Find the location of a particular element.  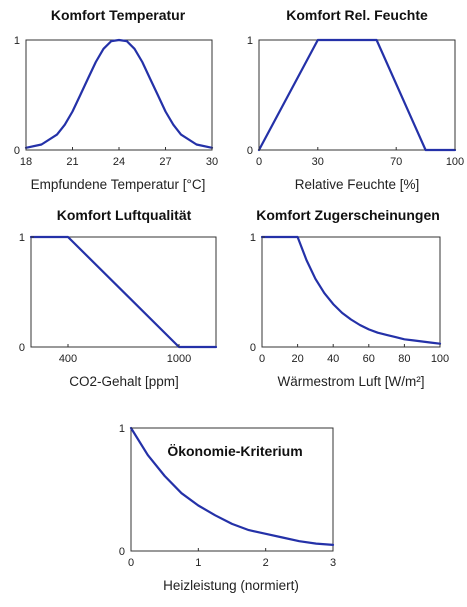

x-axis-label: CO2-Gehalt [ppm] is located at coordinates (124, 381).